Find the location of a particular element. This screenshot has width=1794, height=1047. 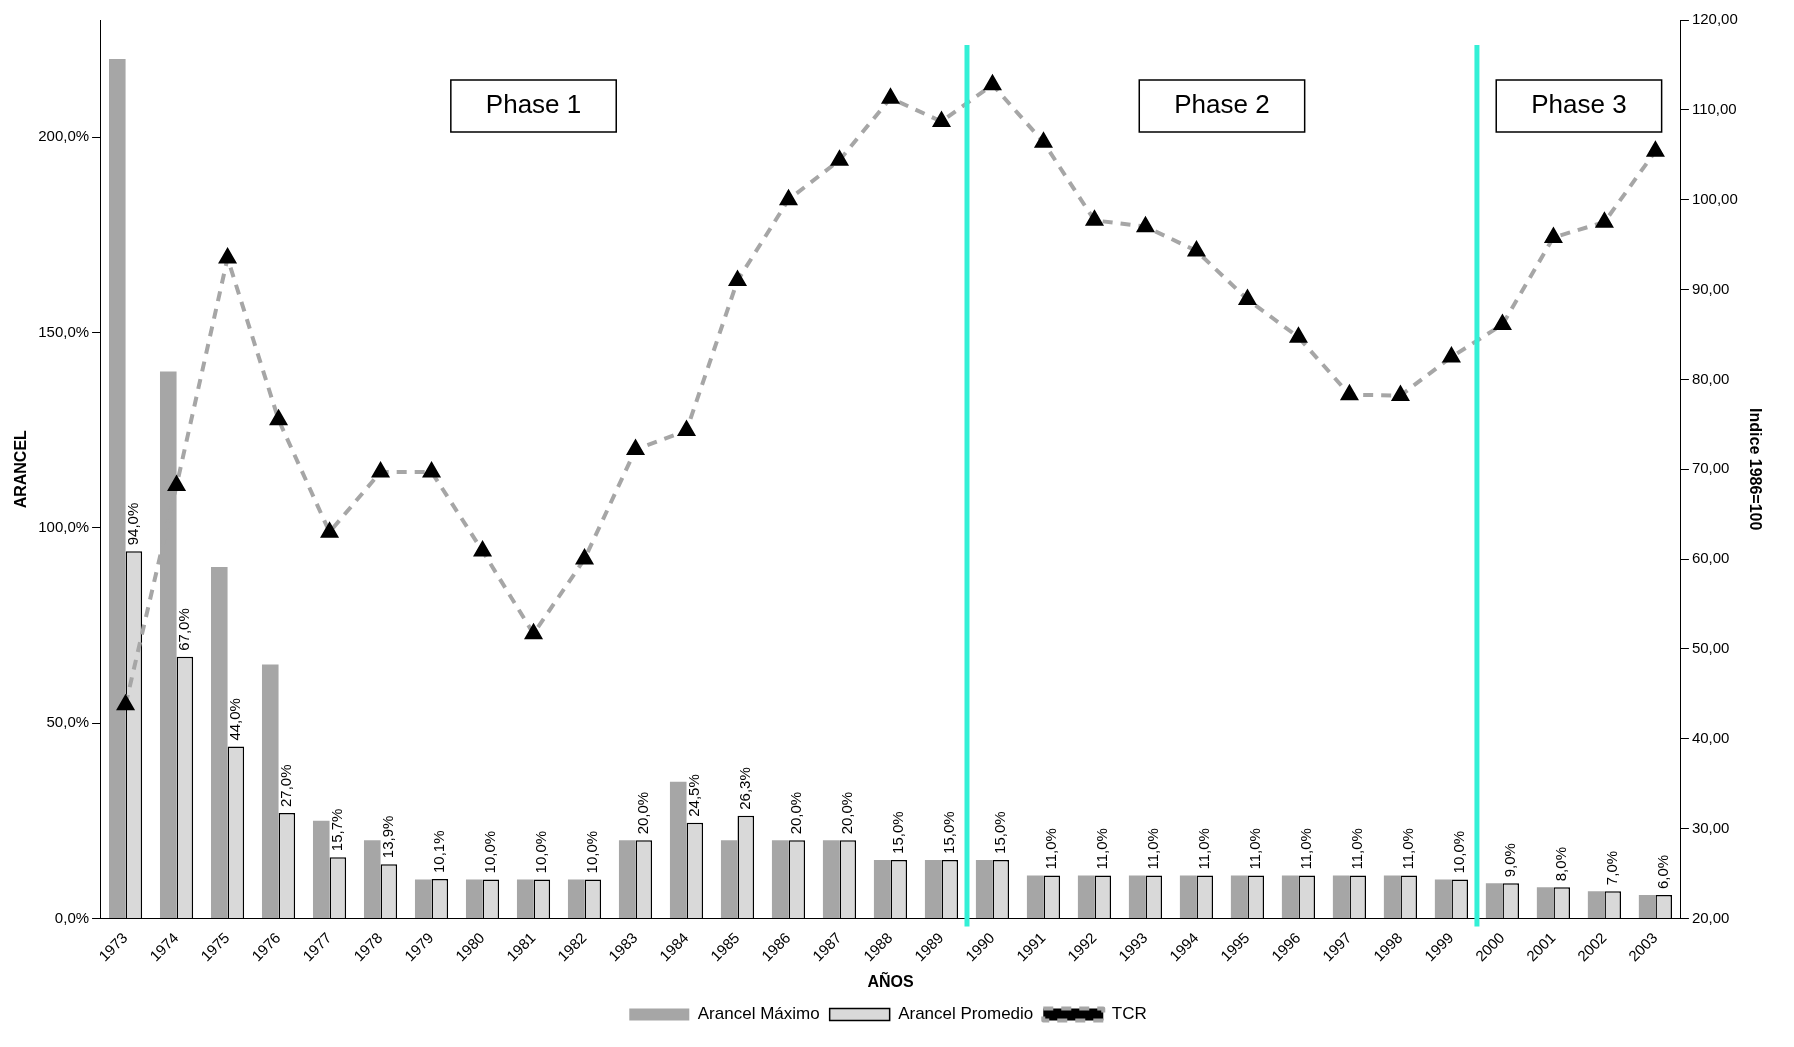

annotation: Phase 3 is located at coordinates (1579, 104).